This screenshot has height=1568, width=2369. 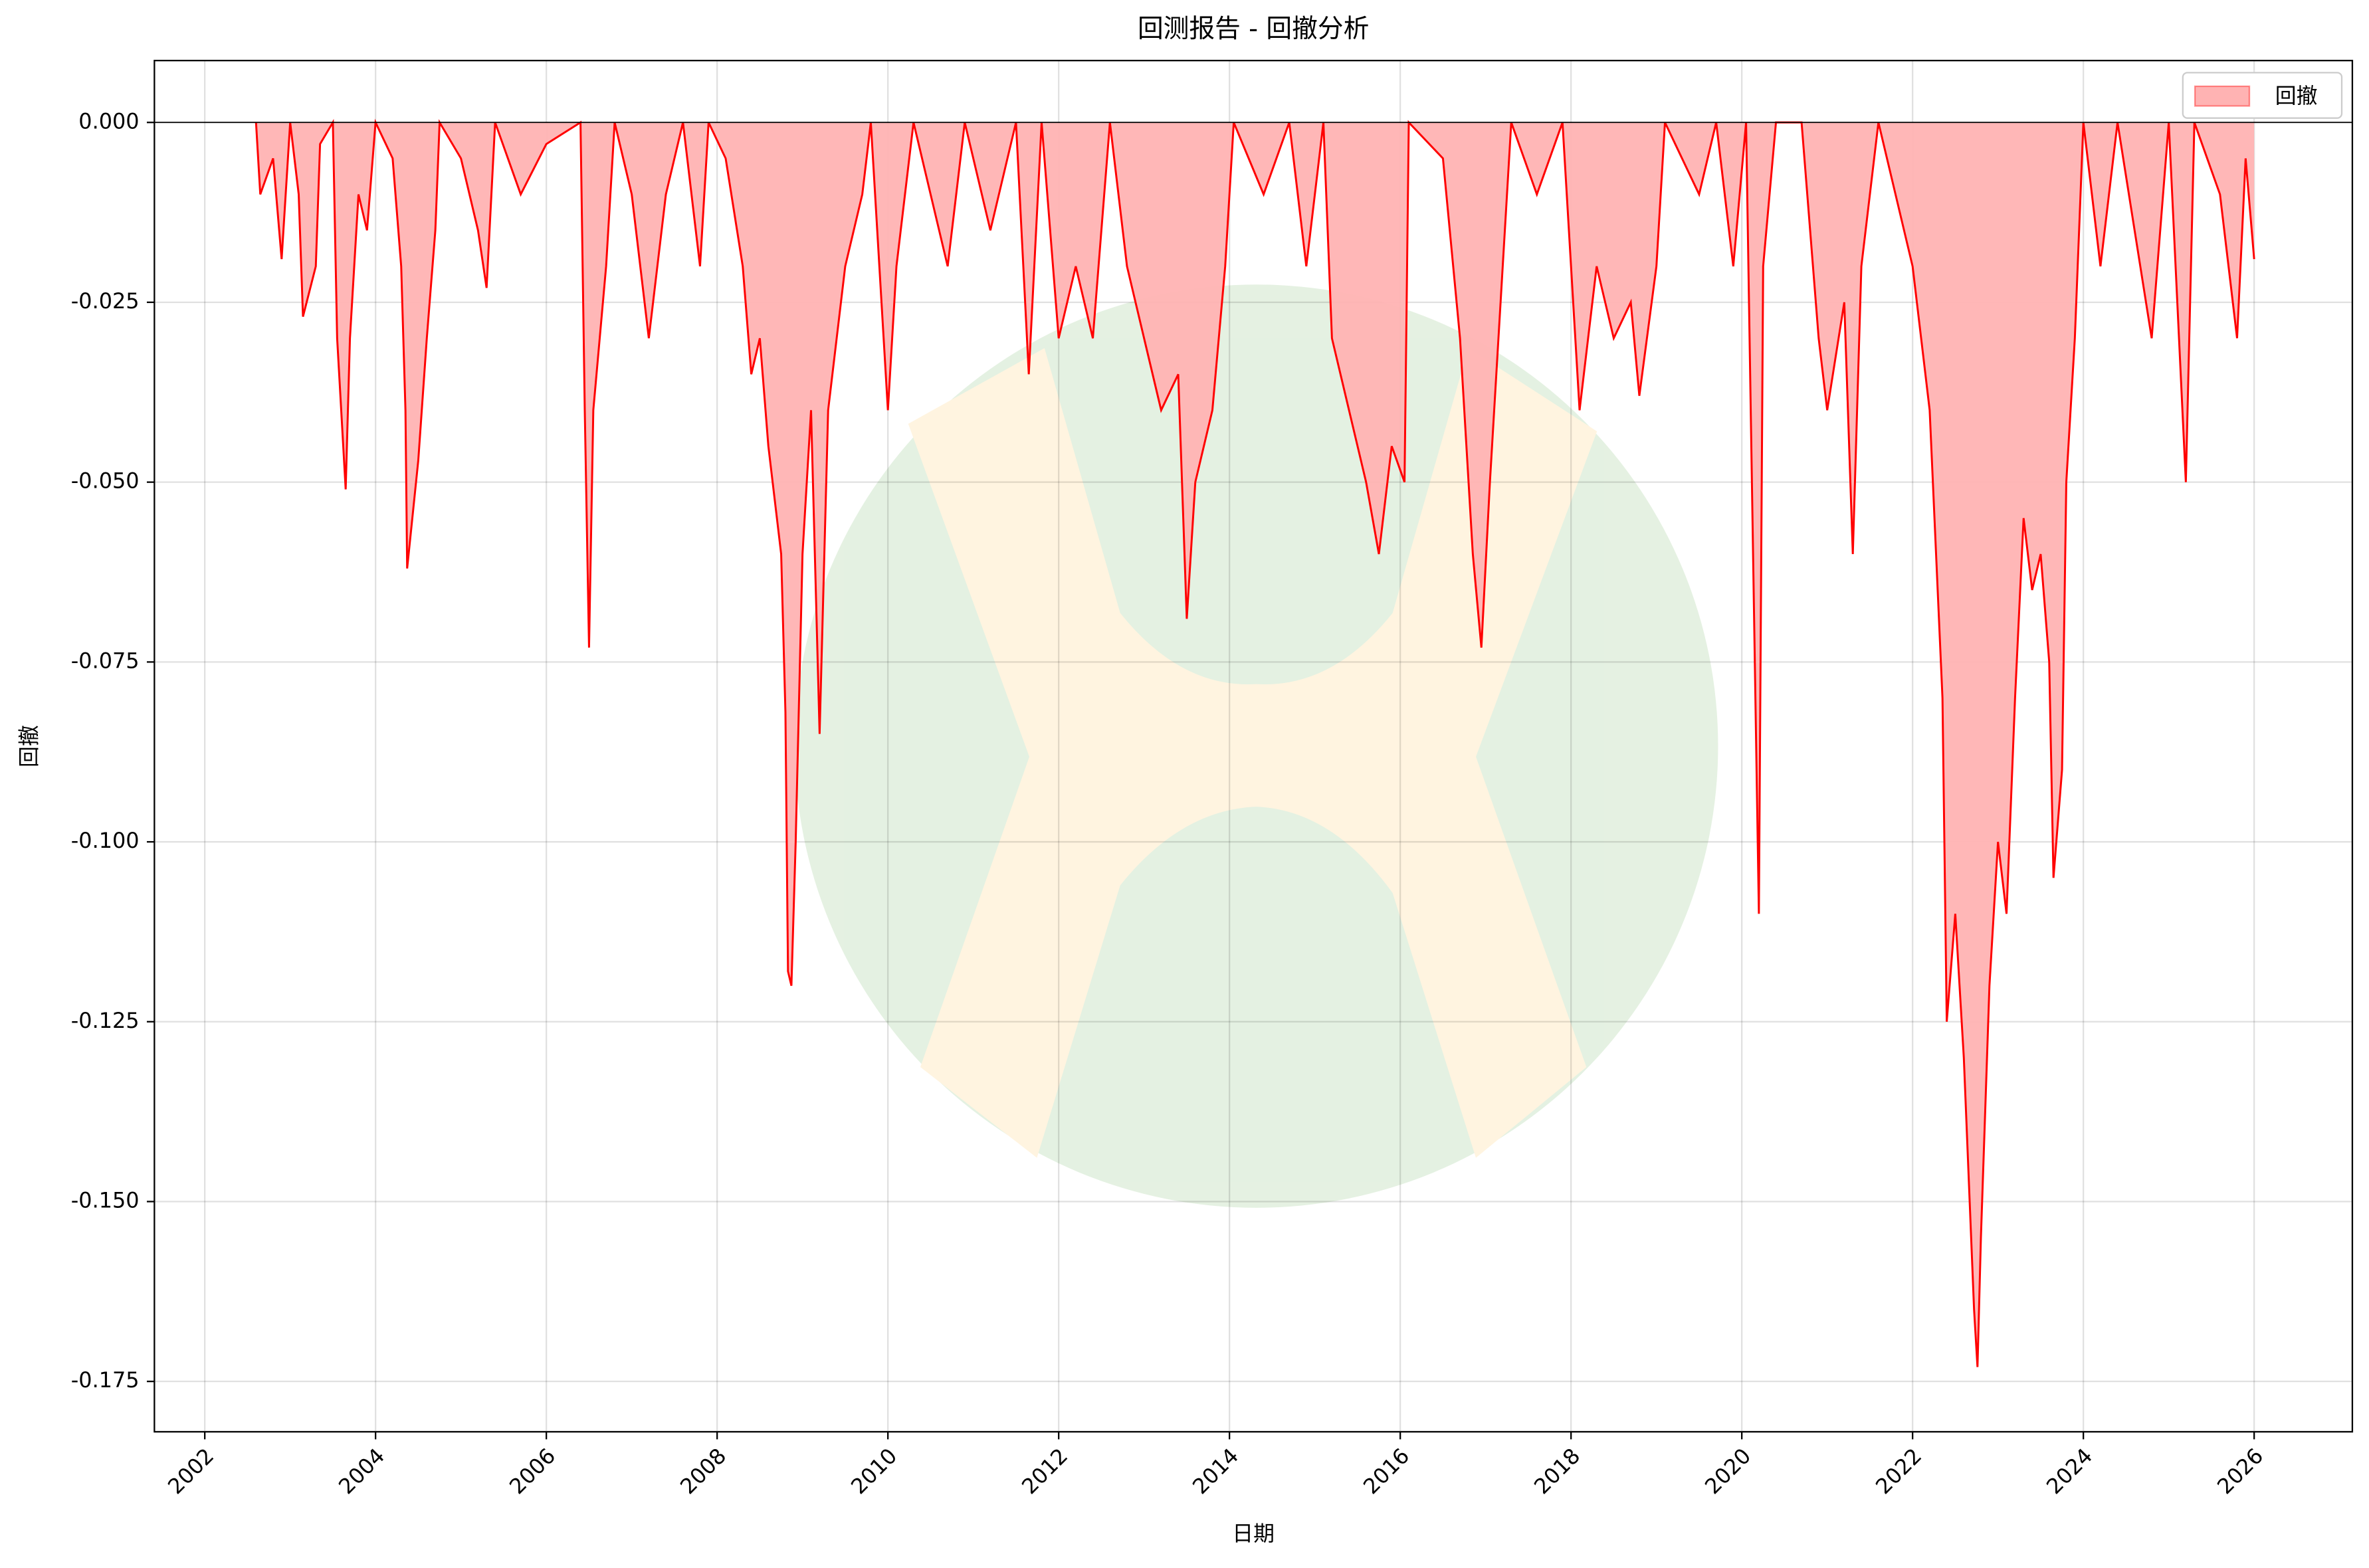 I want to click on y-tick-label: -0.100, so click(x=105, y=840).